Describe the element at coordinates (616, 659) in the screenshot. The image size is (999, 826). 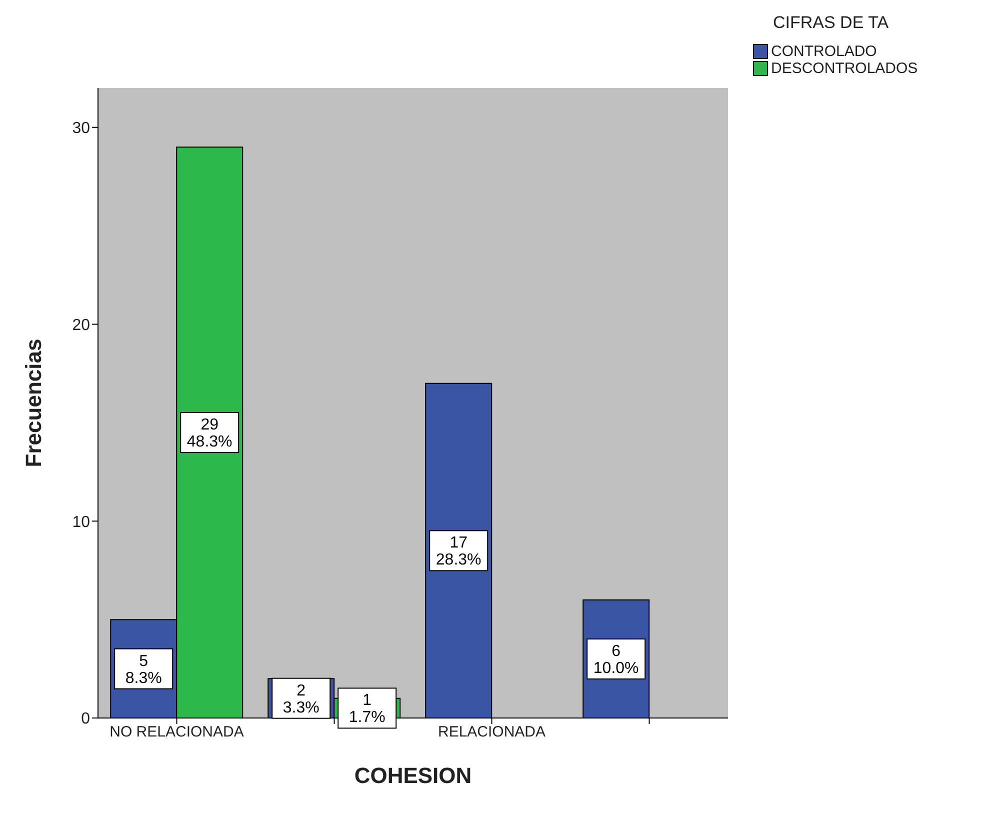
I see `data-label: 6 10.0%` at that location.